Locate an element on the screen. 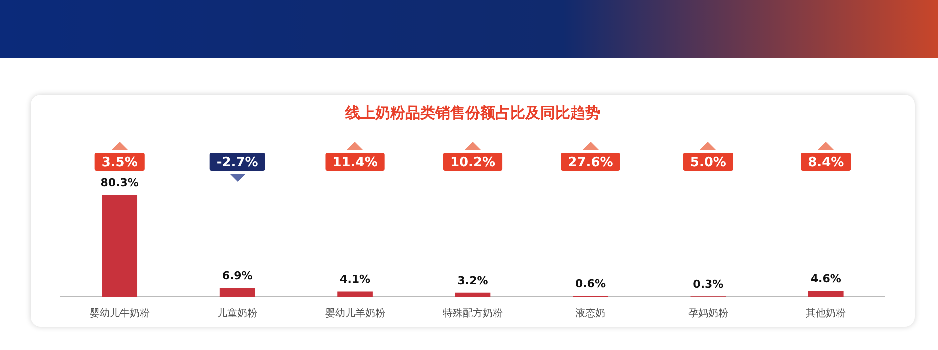  text: 3.5% is located at coordinates (120, 162).